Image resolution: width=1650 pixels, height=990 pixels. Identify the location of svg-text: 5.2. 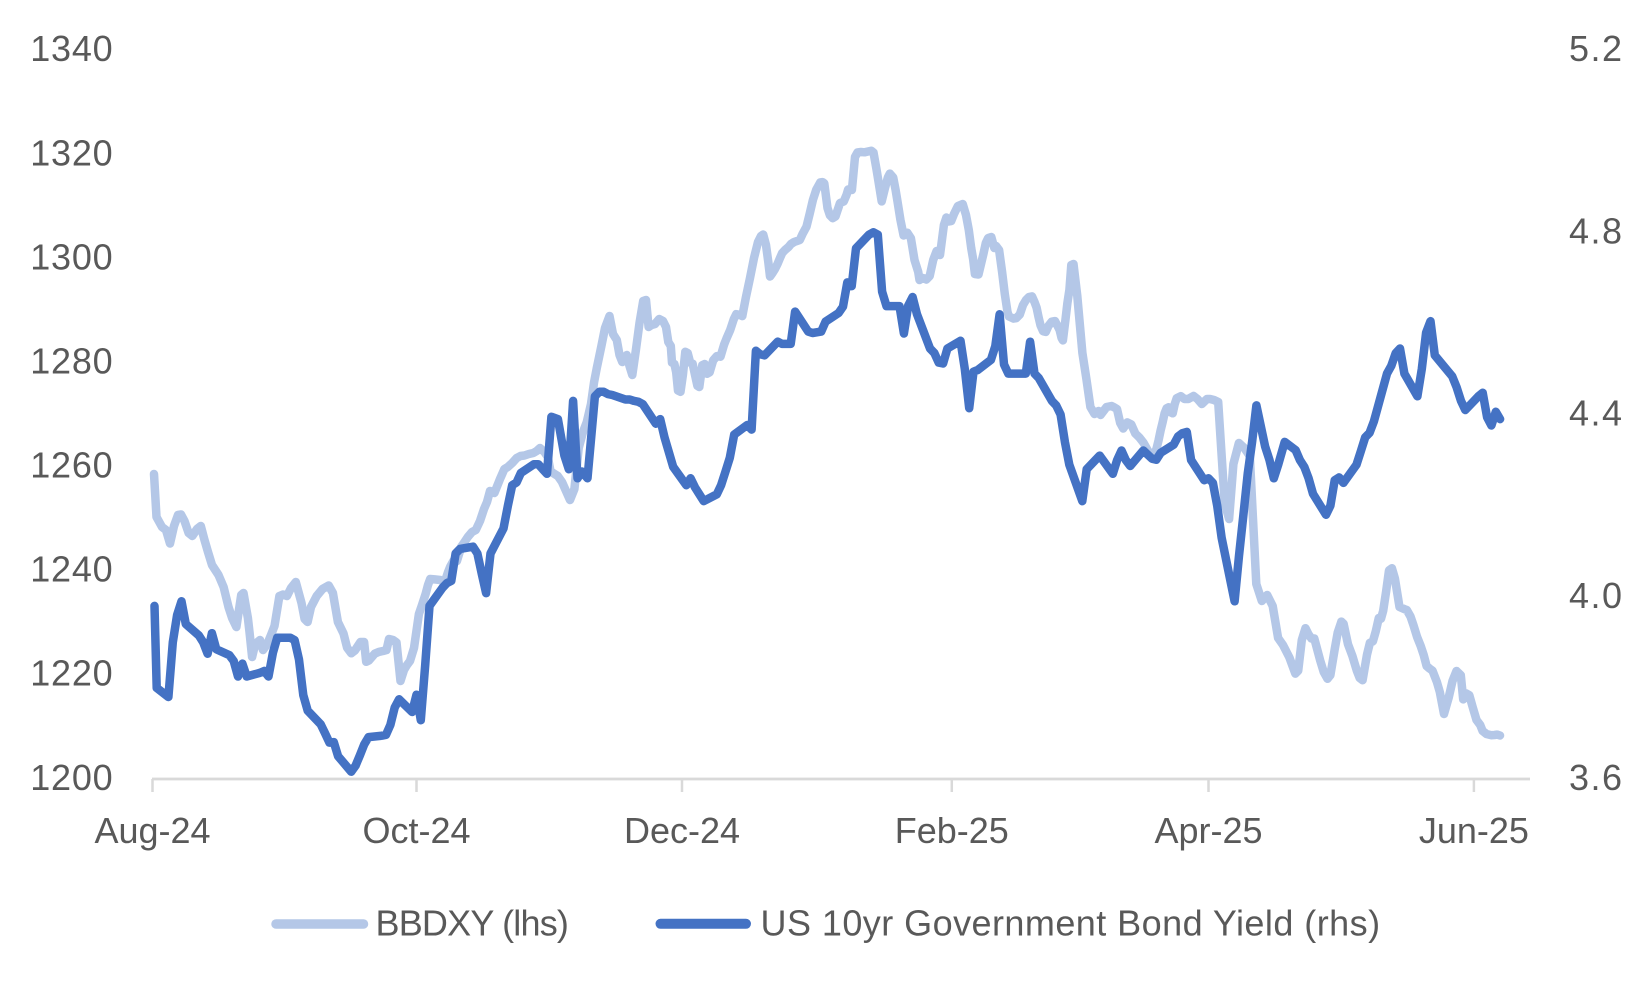
(1596, 48).